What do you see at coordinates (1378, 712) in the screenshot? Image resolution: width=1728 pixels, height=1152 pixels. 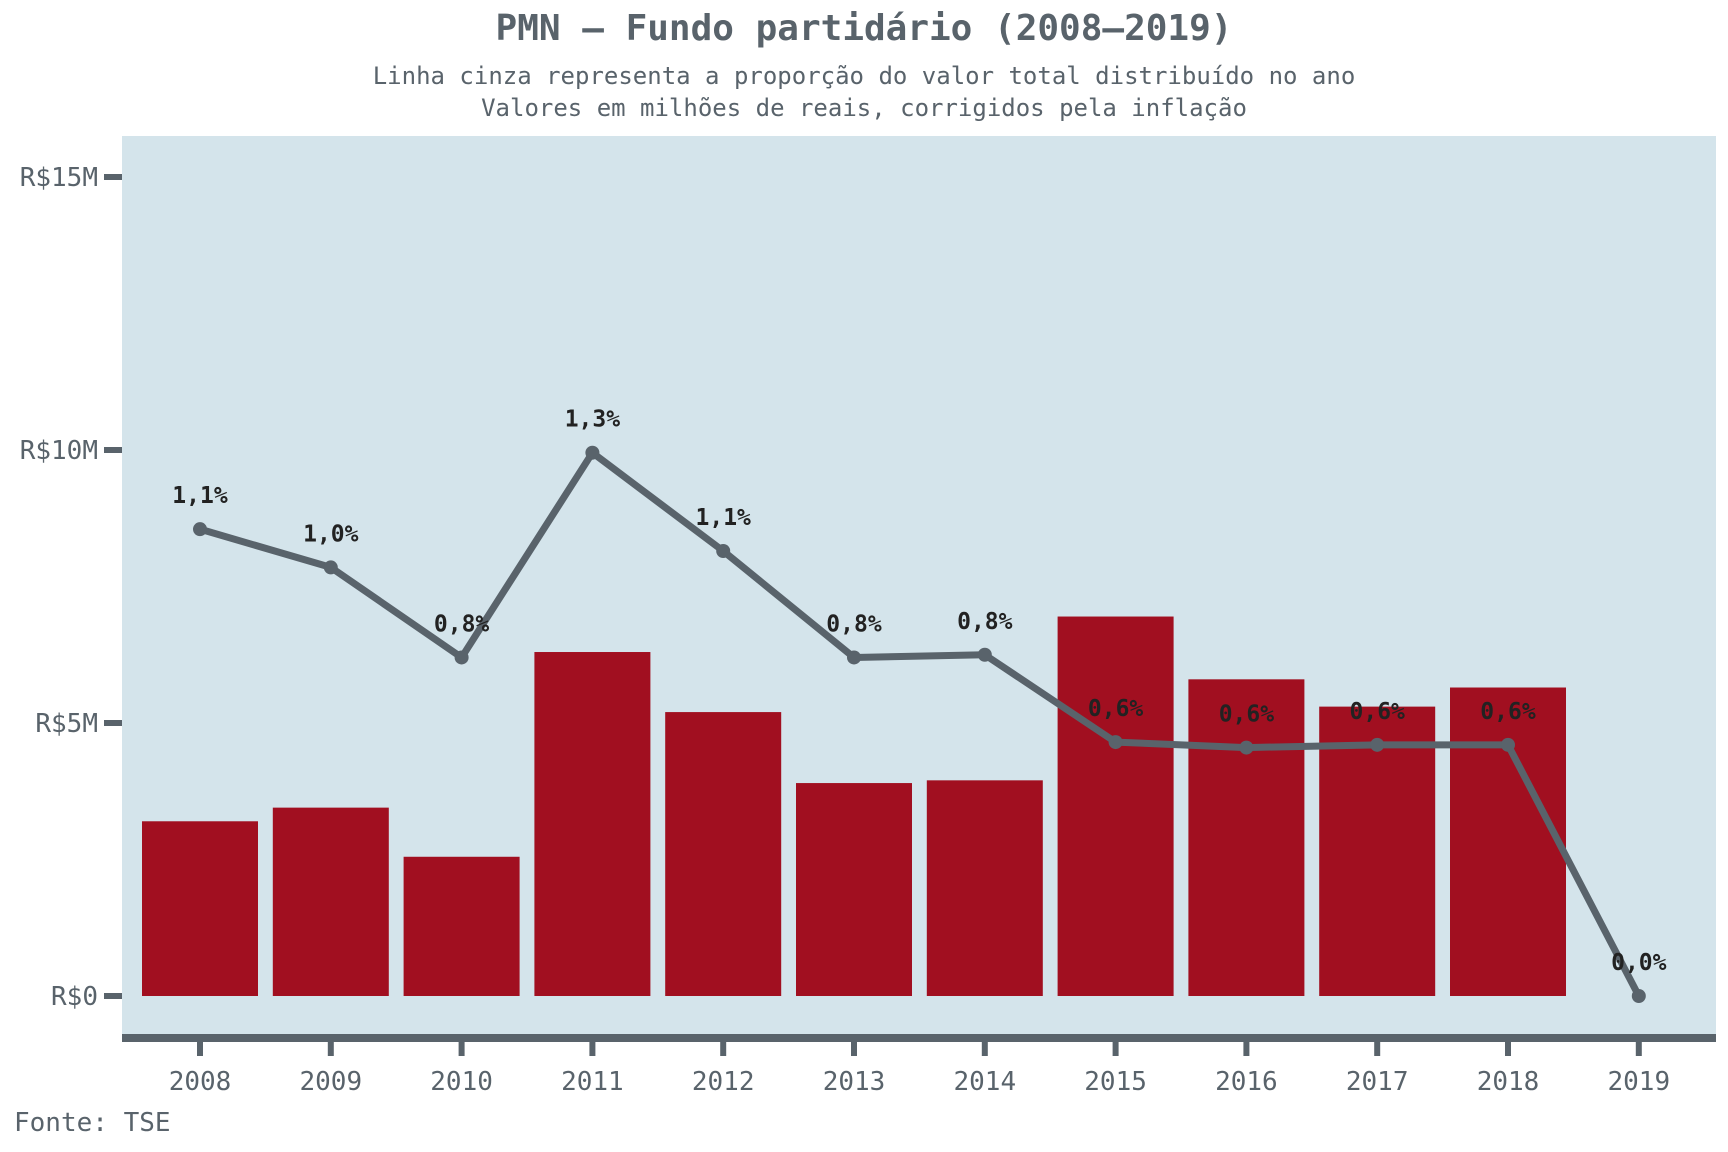 I see `proportion-label-2017: 0,6%` at bounding box center [1378, 712].